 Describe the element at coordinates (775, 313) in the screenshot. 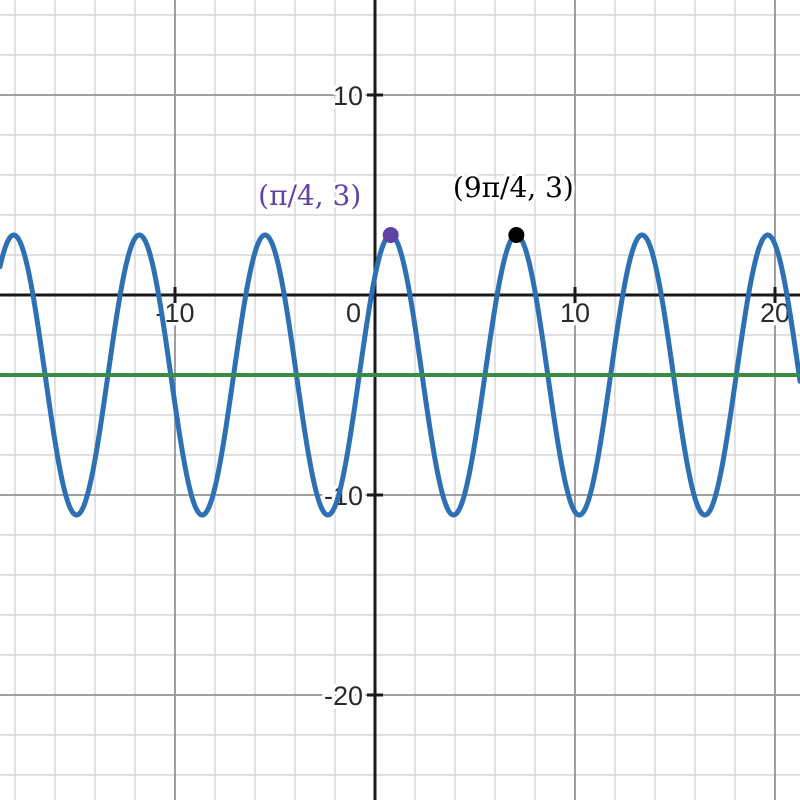

I see `x-axis-tick-label: 20` at that location.